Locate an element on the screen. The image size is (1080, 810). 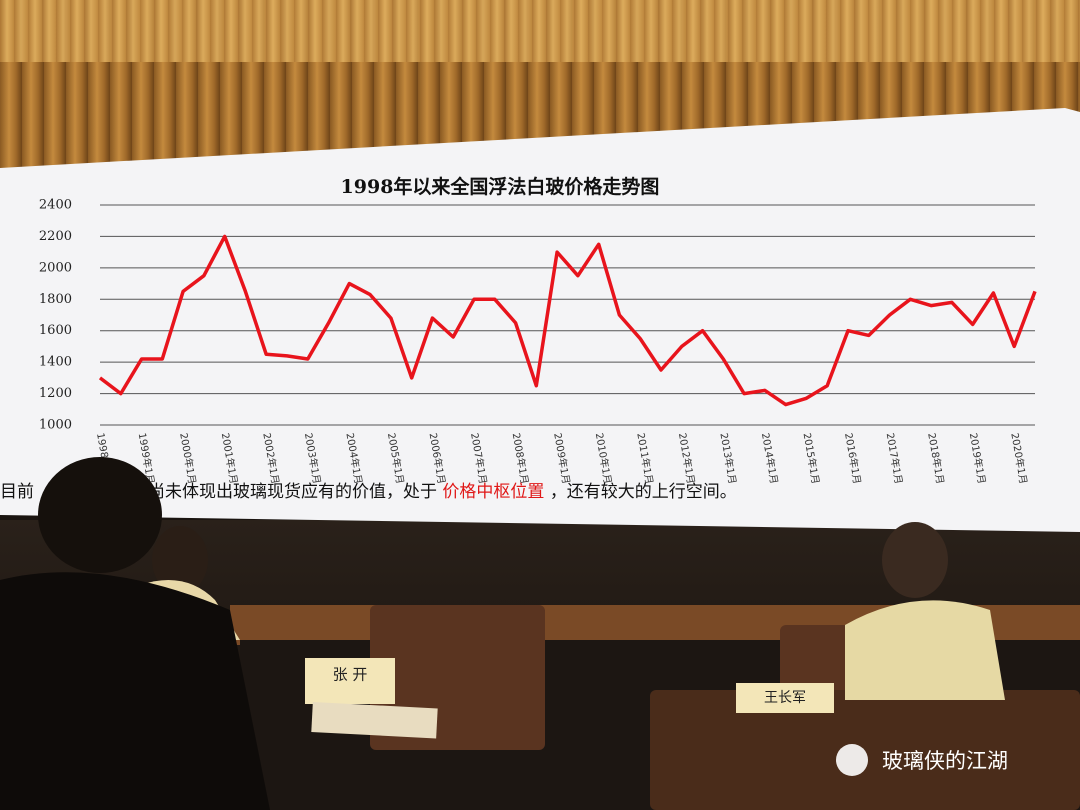
y-tick-label: 1000 is located at coordinates (55, 425).